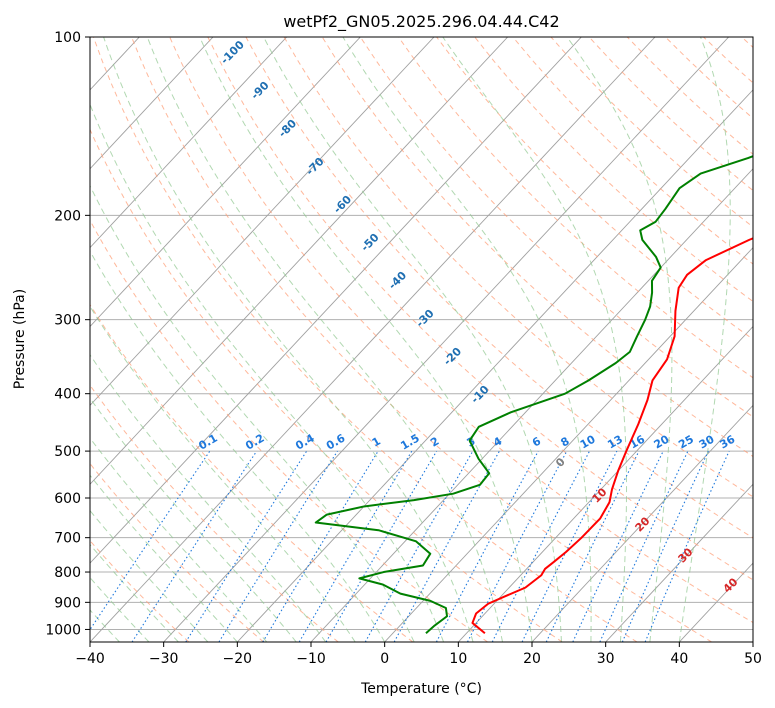 This screenshot has height=708, width=775. I want to click on dry-adiabat-label: -30, so click(424, 318).